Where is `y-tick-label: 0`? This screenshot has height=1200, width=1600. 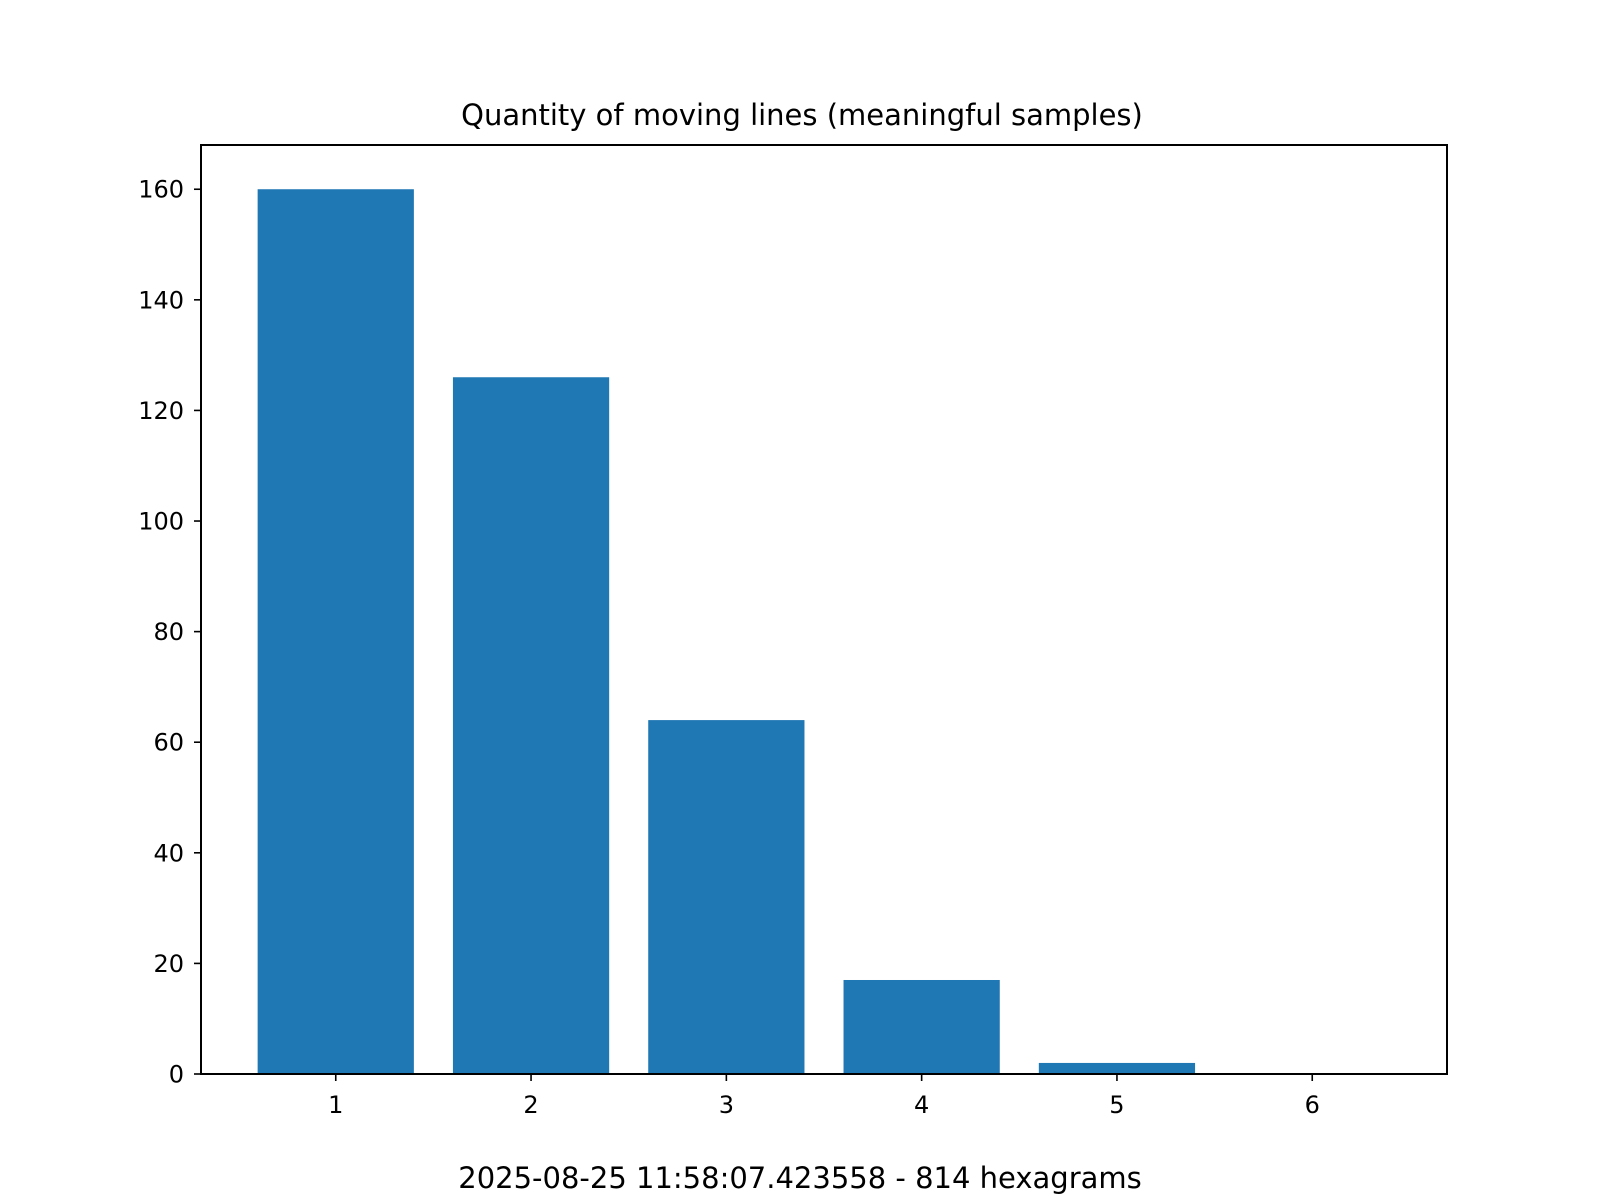
y-tick-label: 0 is located at coordinates (176, 1075).